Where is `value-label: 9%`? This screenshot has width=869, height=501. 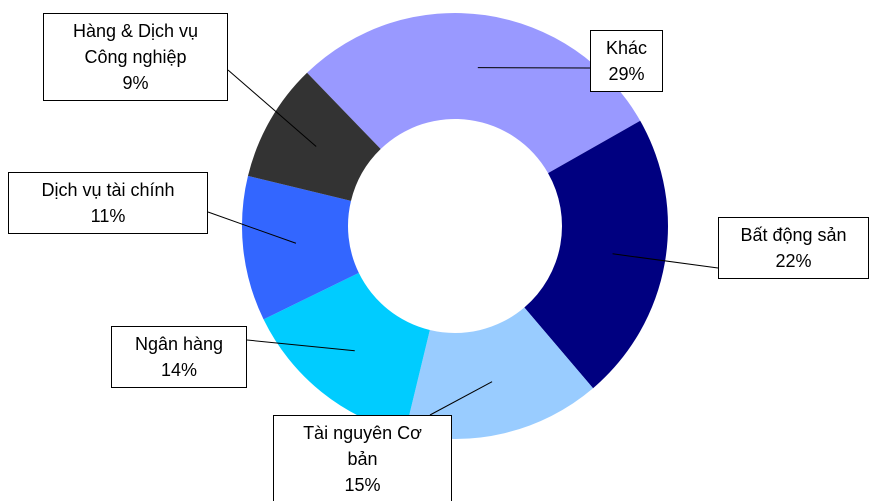 value-label: 9% is located at coordinates (135, 83).